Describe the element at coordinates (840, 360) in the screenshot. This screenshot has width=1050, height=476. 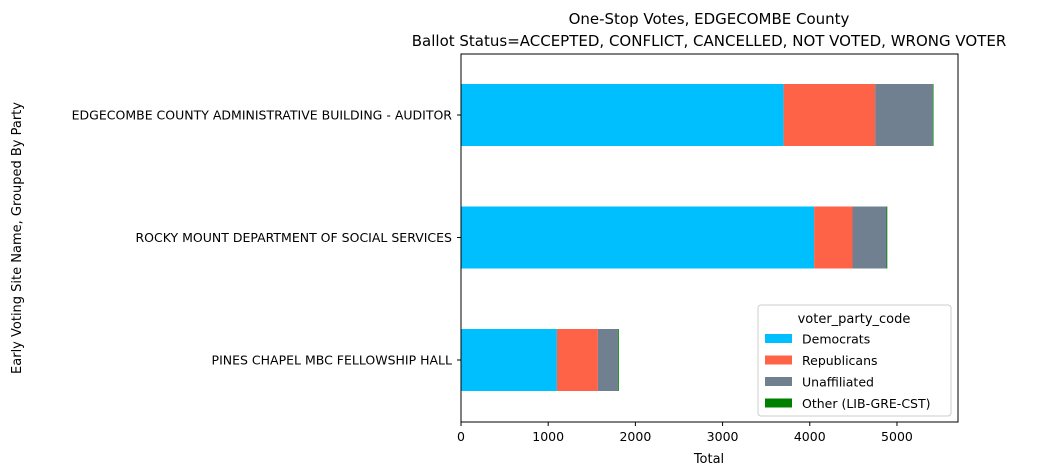
I see `legend-label: Republicans` at that location.